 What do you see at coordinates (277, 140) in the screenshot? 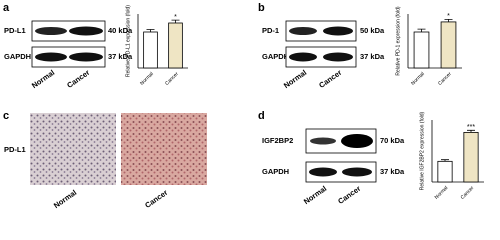
I see `protein-label: IGF2BP2` at bounding box center [277, 140].